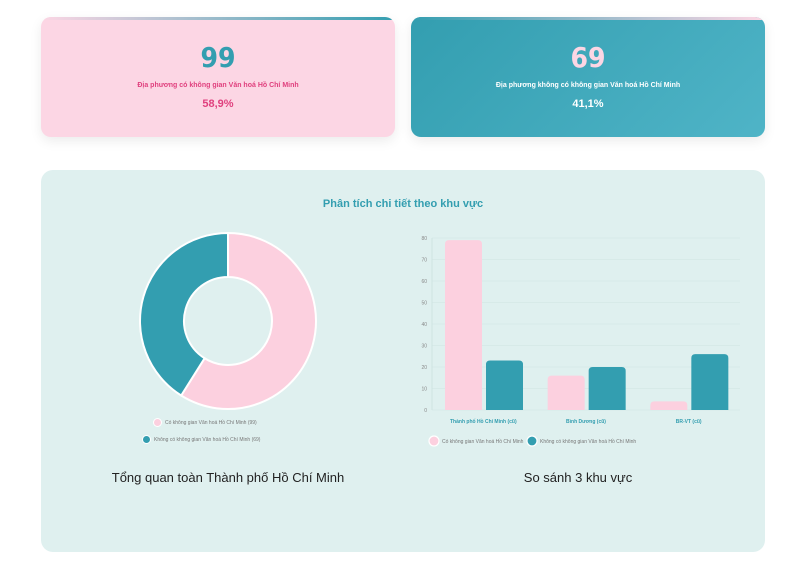 The width and height of the screenshot is (803, 573). Describe the element at coordinates (424, 282) in the screenshot. I see `y-tick-label: 60` at that location.